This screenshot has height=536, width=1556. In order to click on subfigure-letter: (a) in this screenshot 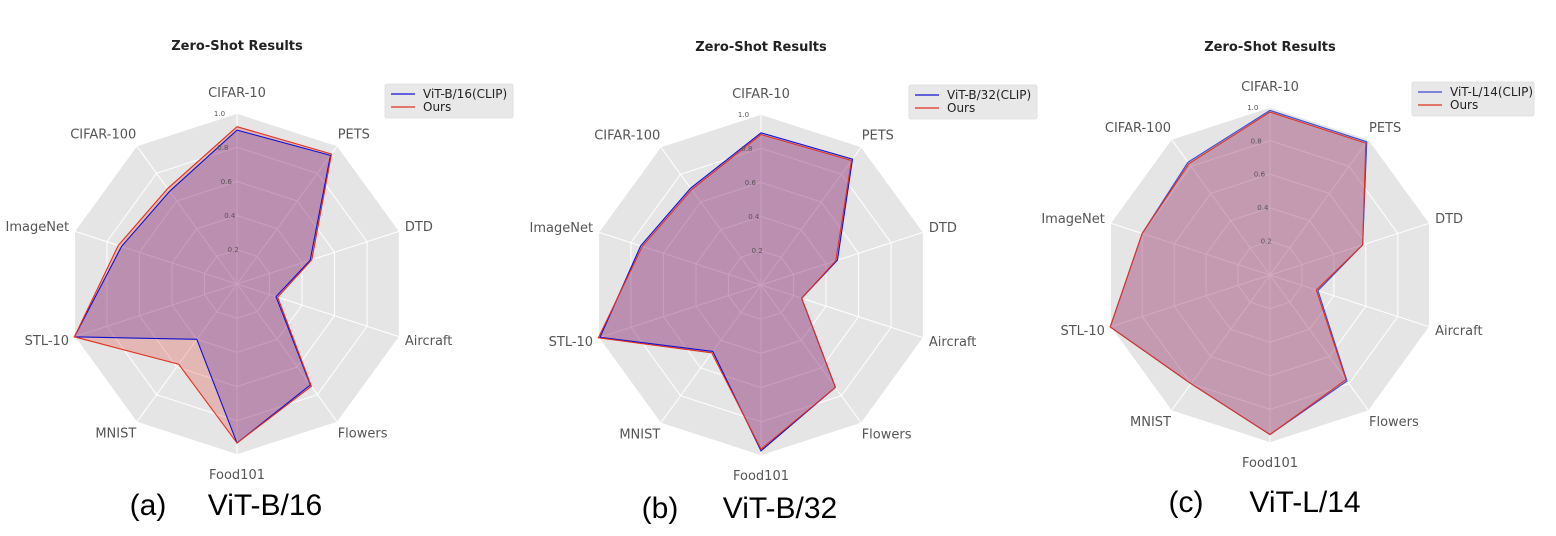, I will do `click(148, 505)`.